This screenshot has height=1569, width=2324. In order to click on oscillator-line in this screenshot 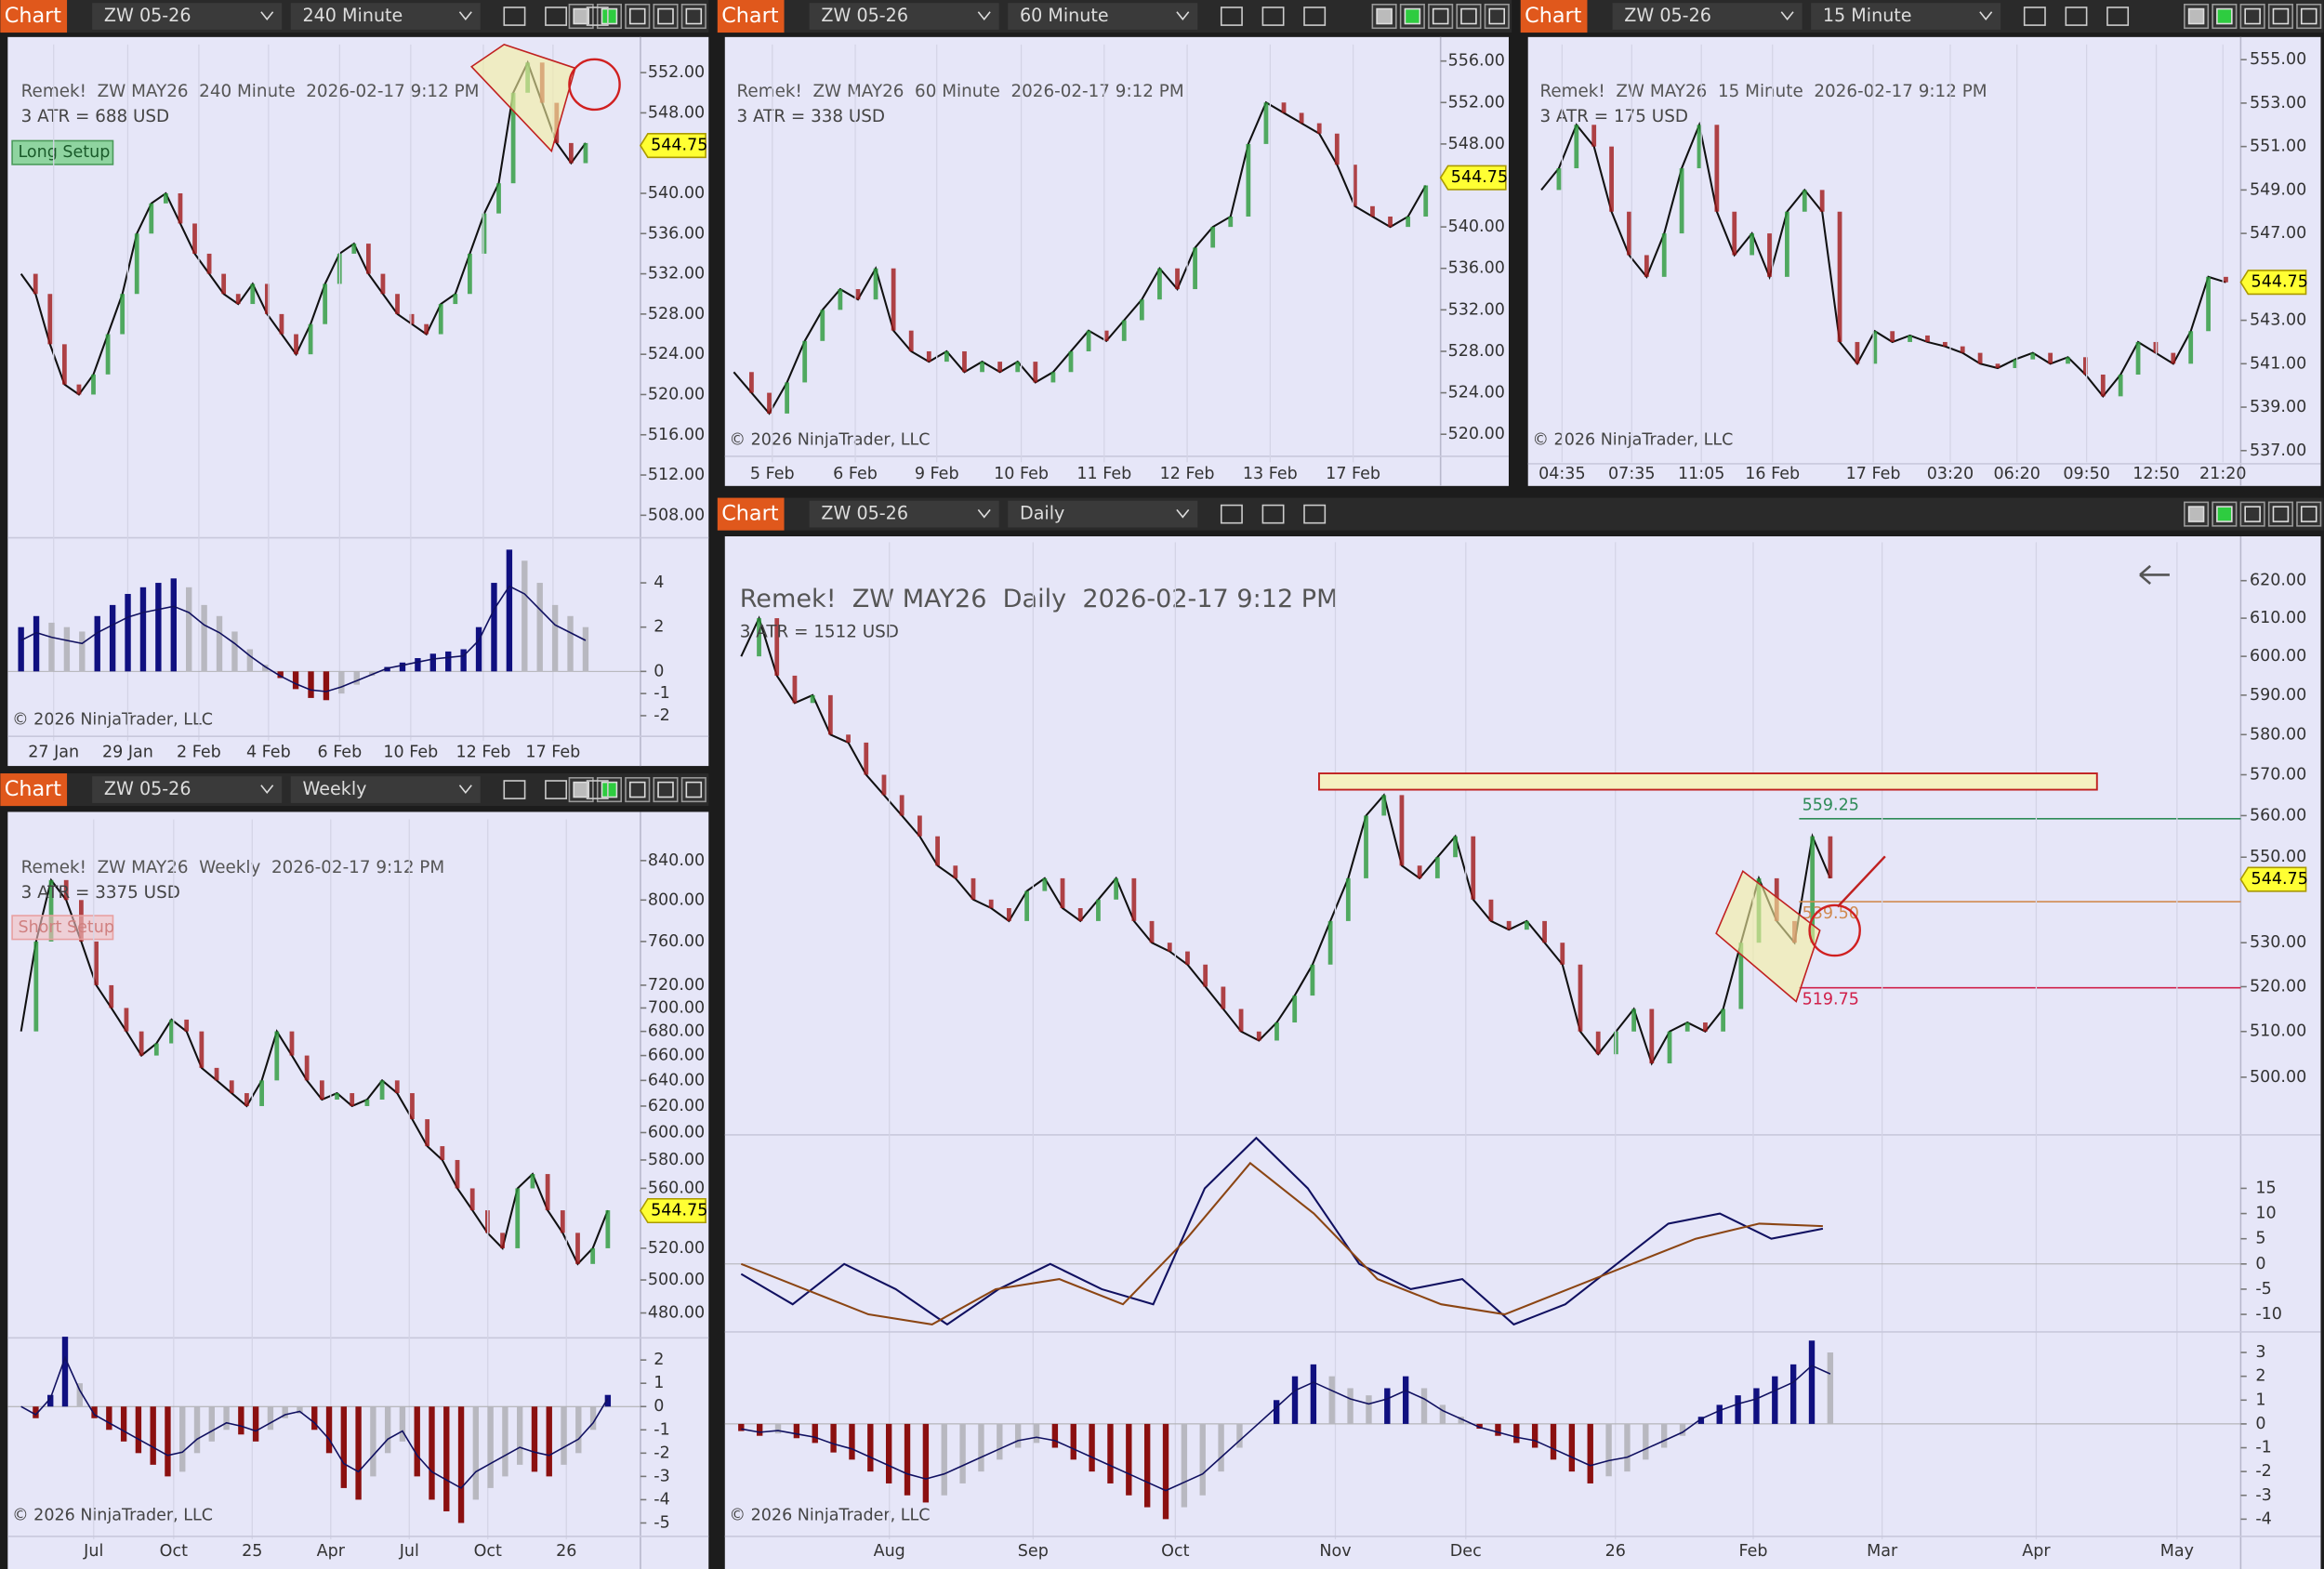, I will do `click(1282, 1231)`.